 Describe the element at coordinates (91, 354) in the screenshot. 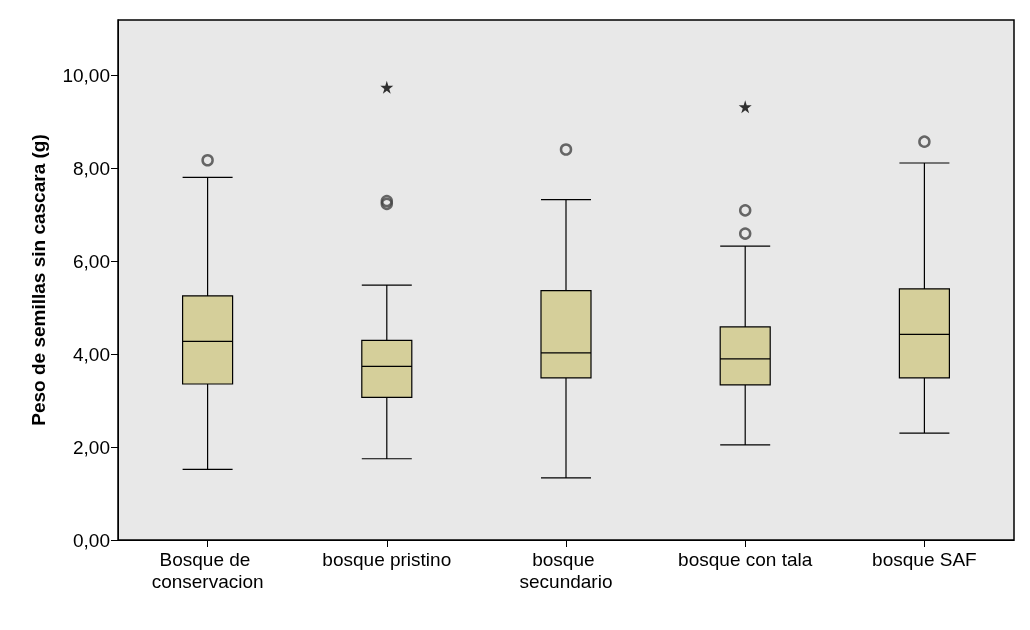

I see `y-tick-label: 4,00` at that location.